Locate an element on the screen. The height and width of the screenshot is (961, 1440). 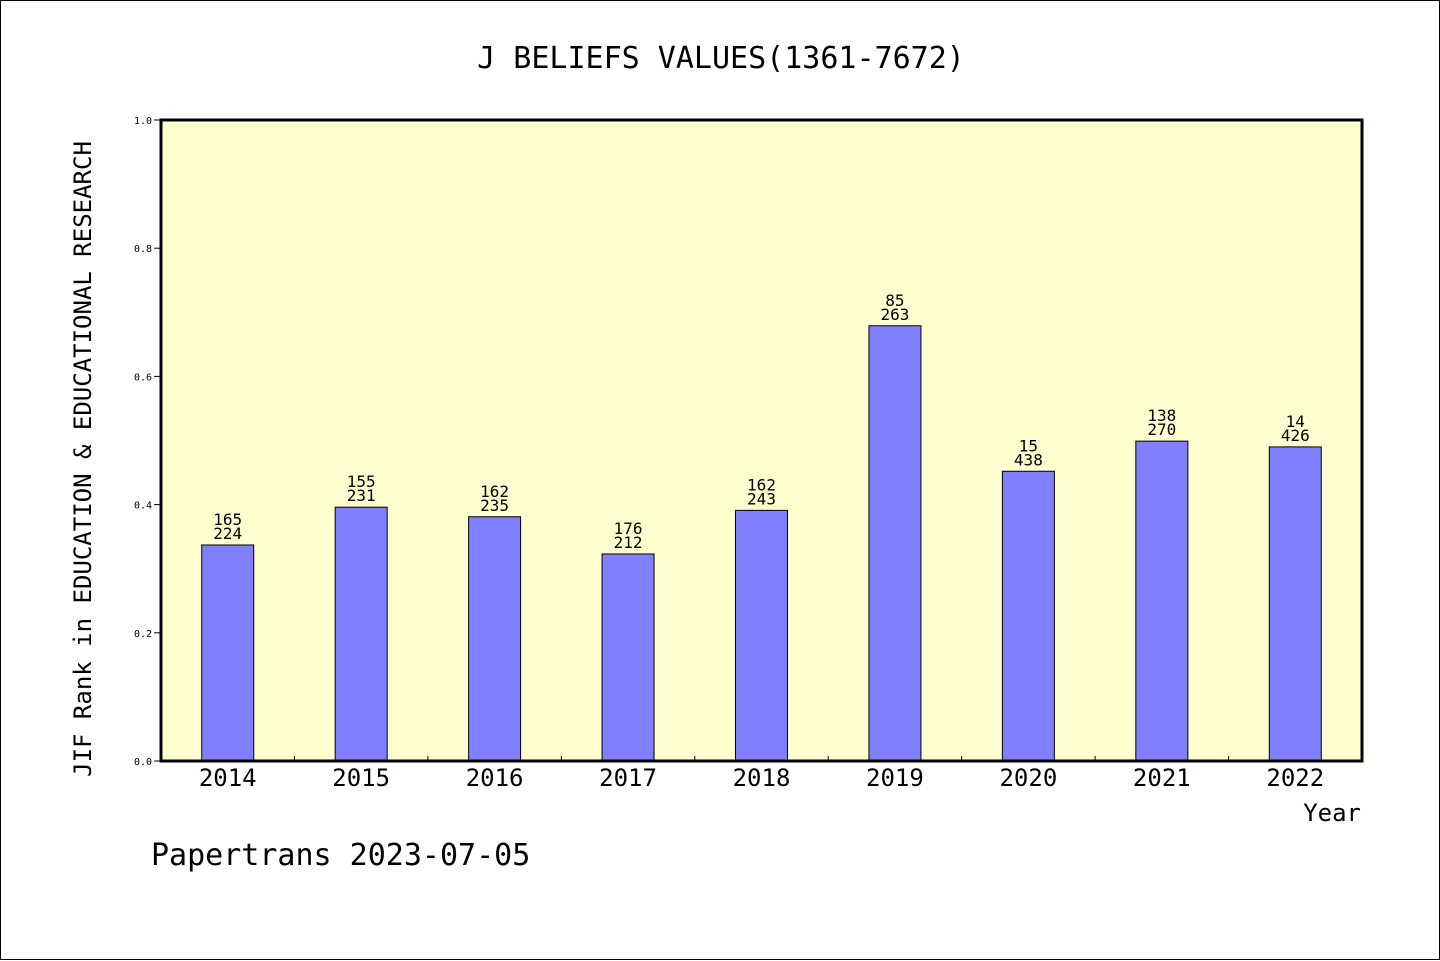
data-label-total: 438 is located at coordinates (1028, 459).